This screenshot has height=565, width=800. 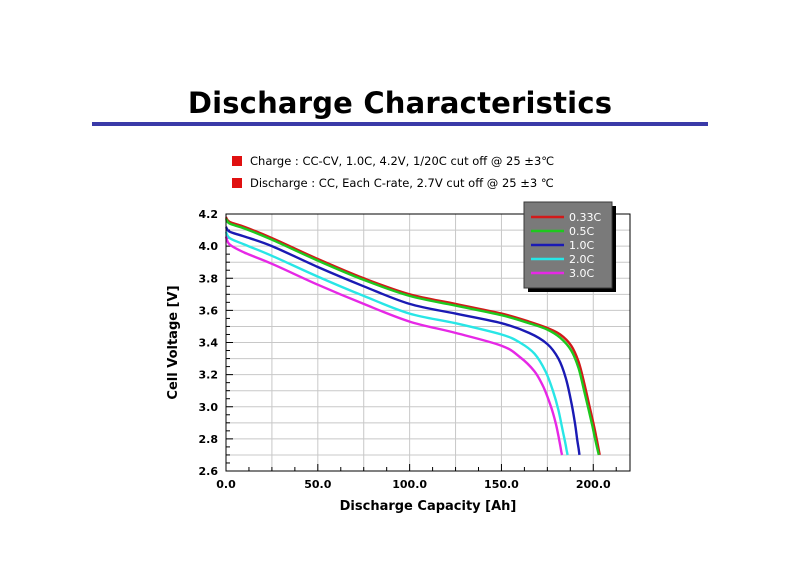 What do you see at coordinates (209, 214) in the screenshot?
I see `y-tick-label: 4.2` at bounding box center [209, 214].